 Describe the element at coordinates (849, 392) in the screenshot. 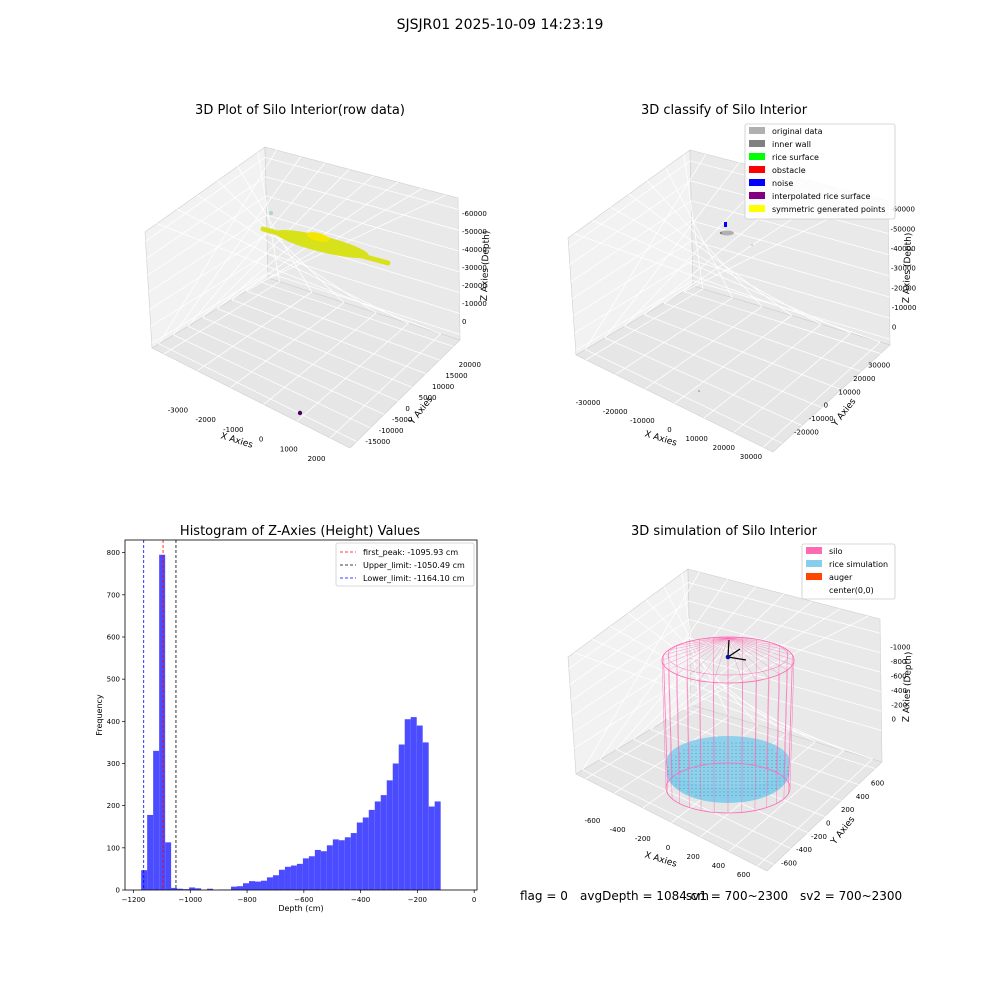

I see `y-tick-label: 10000` at that location.